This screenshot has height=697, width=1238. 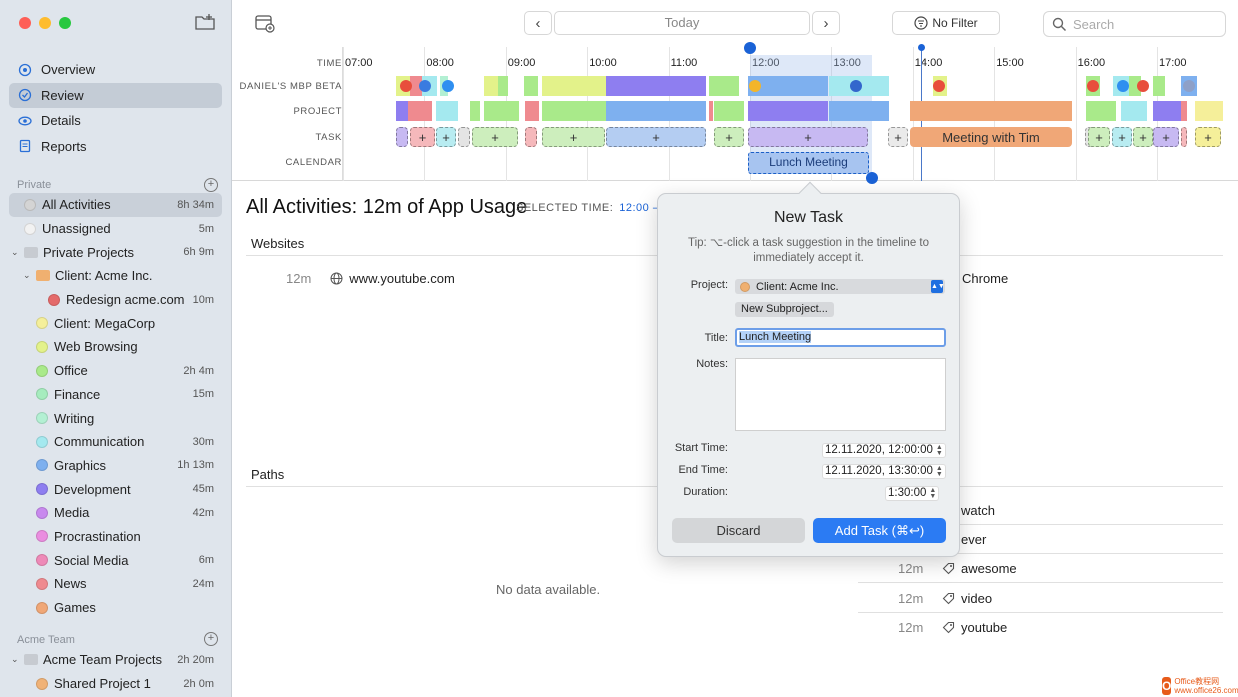 What do you see at coordinates (265, 23) in the screenshot?
I see `add-calendar-icon` at bounding box center [265, 23].